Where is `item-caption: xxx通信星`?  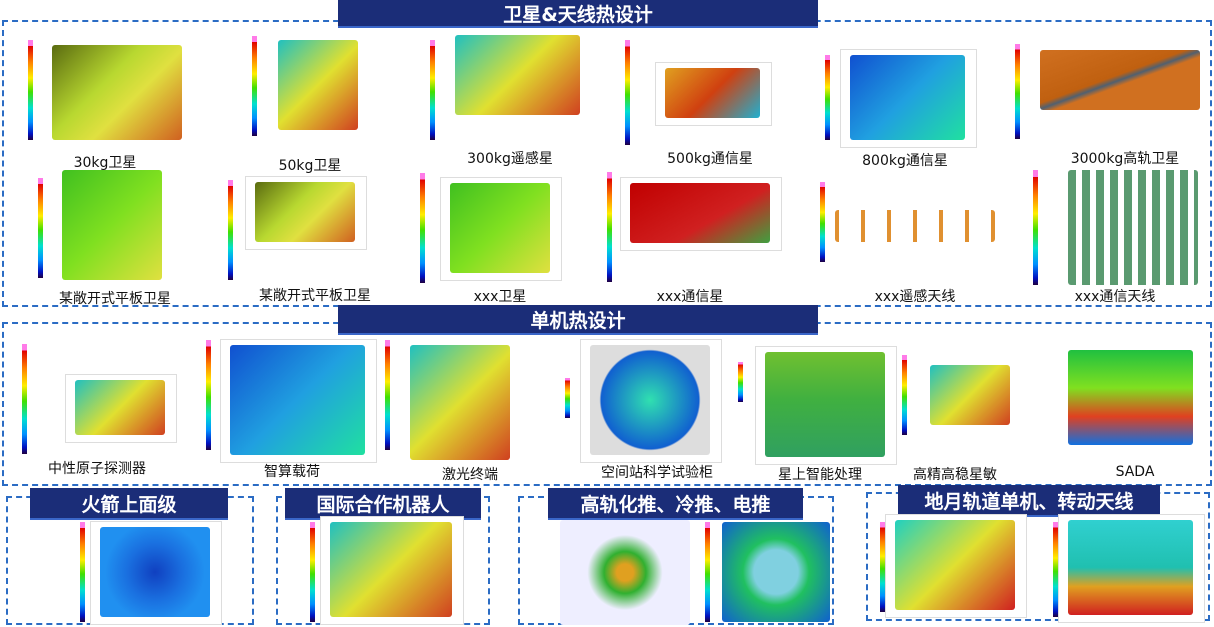
item-caption: xxx通信星 is located at coordinates (690, 297).